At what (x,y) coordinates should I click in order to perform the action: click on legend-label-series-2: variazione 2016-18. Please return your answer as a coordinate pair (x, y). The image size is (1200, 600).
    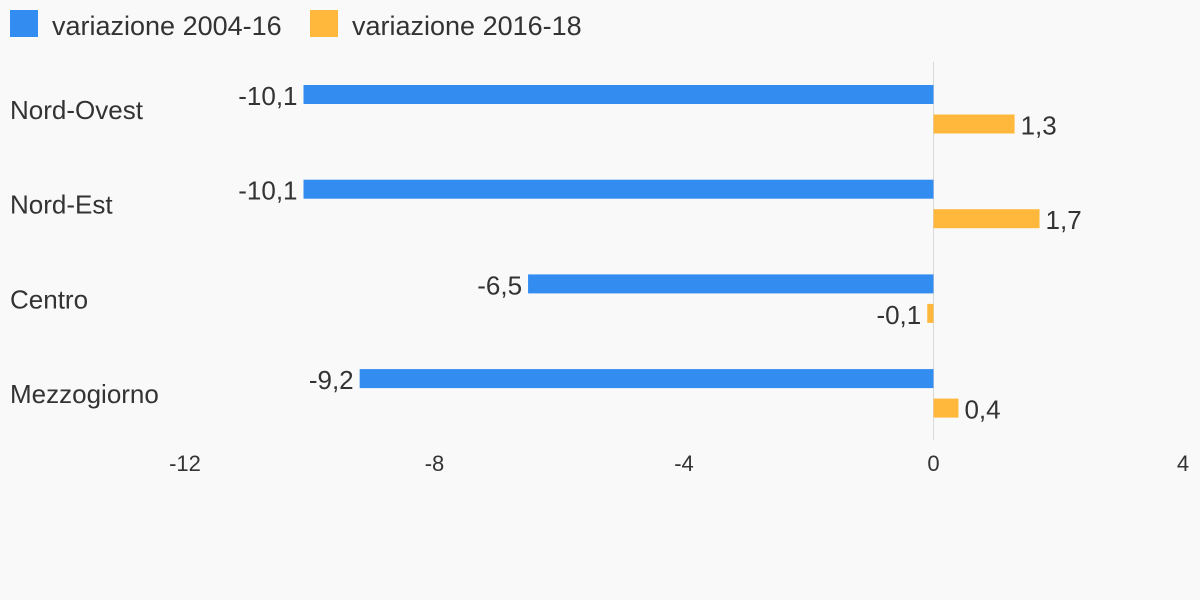
    Looking at the image, I should click on (467, 26).